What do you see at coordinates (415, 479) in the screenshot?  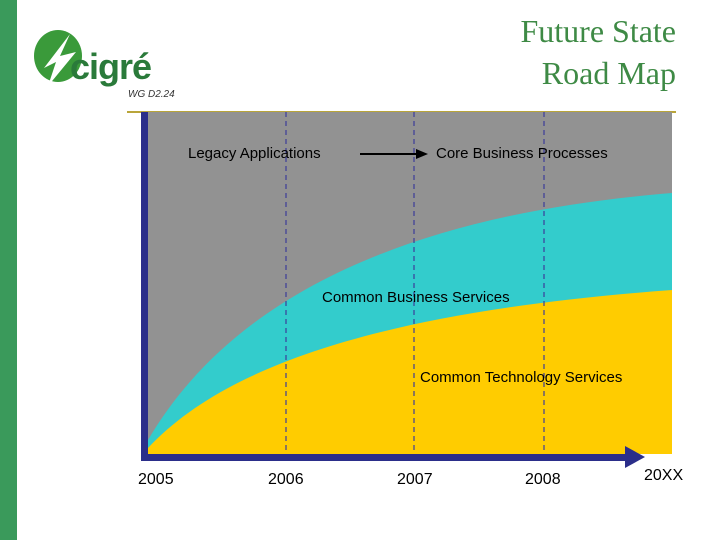 I see `year-label-2007: 2007` at bounding box center [415, 479].